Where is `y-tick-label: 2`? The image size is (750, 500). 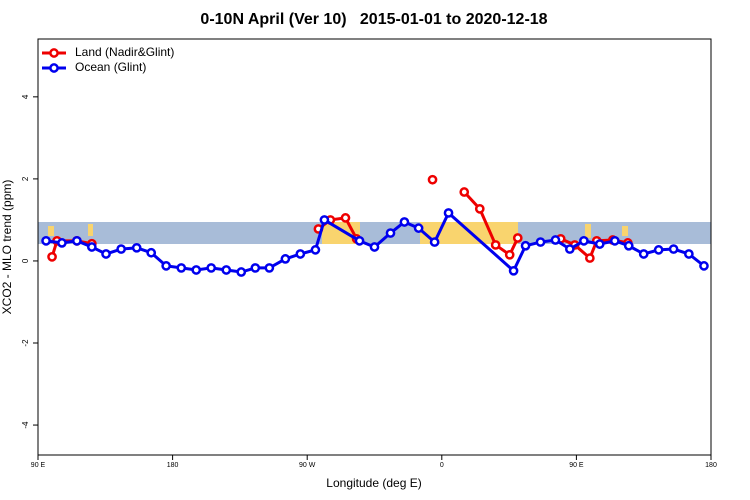
y-tick-label: 2 is located at coordinates (25, 178).